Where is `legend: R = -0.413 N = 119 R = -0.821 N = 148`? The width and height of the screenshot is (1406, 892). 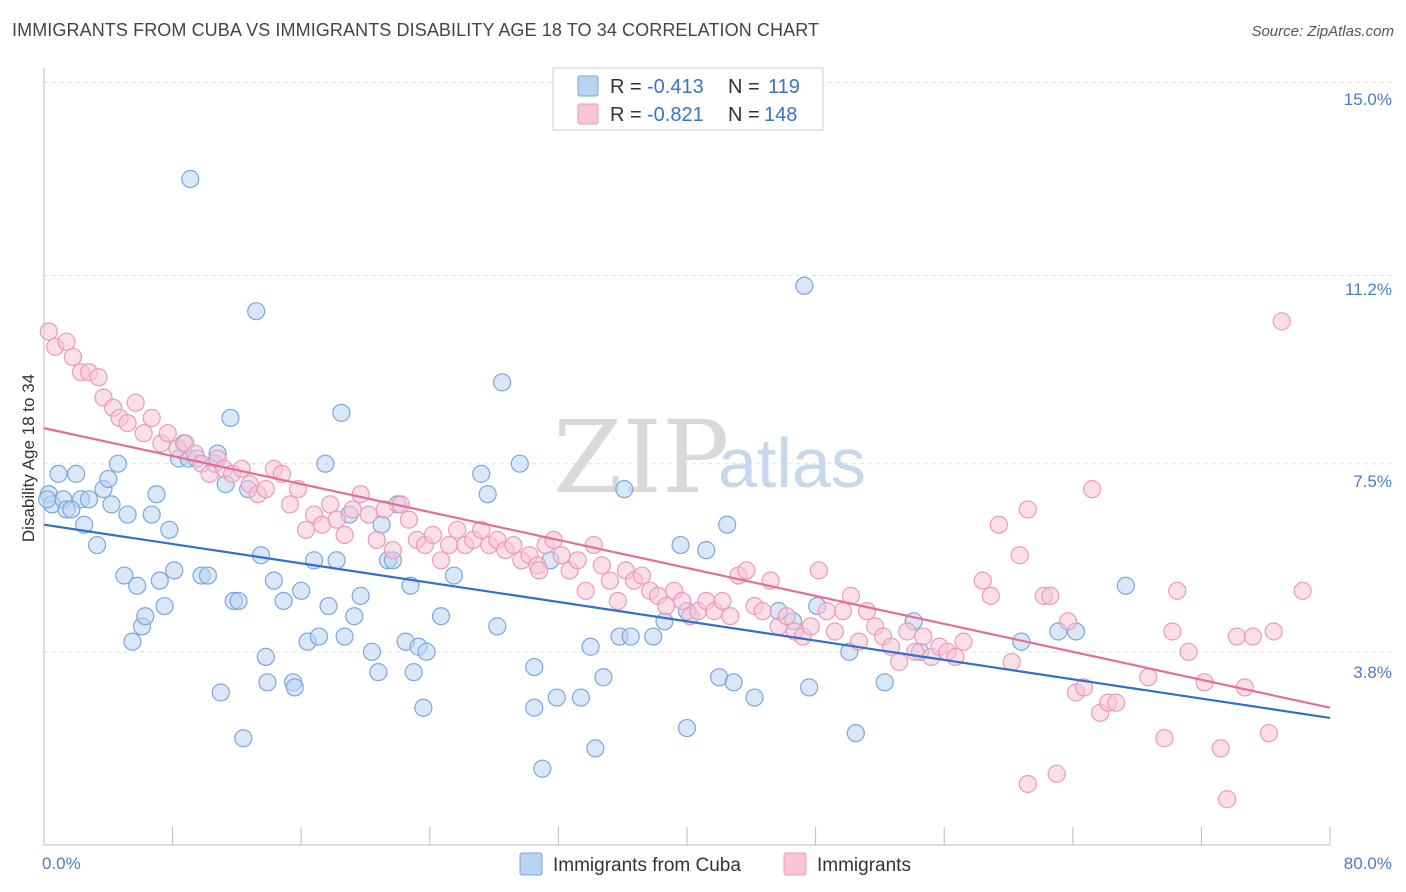
legend: R = -0.413 N = 119 R = -0.821 N = 148 is located at coordinates (688, 99).